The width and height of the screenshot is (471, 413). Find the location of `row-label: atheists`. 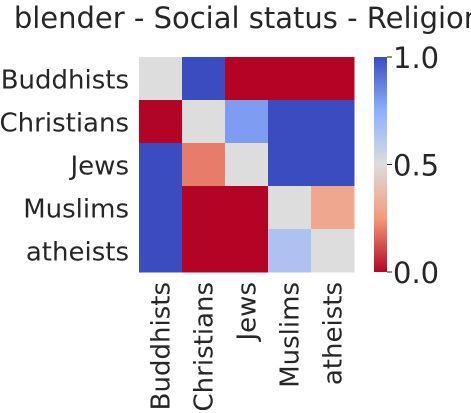

row-label: atheists is located at coordinates (77, 253).